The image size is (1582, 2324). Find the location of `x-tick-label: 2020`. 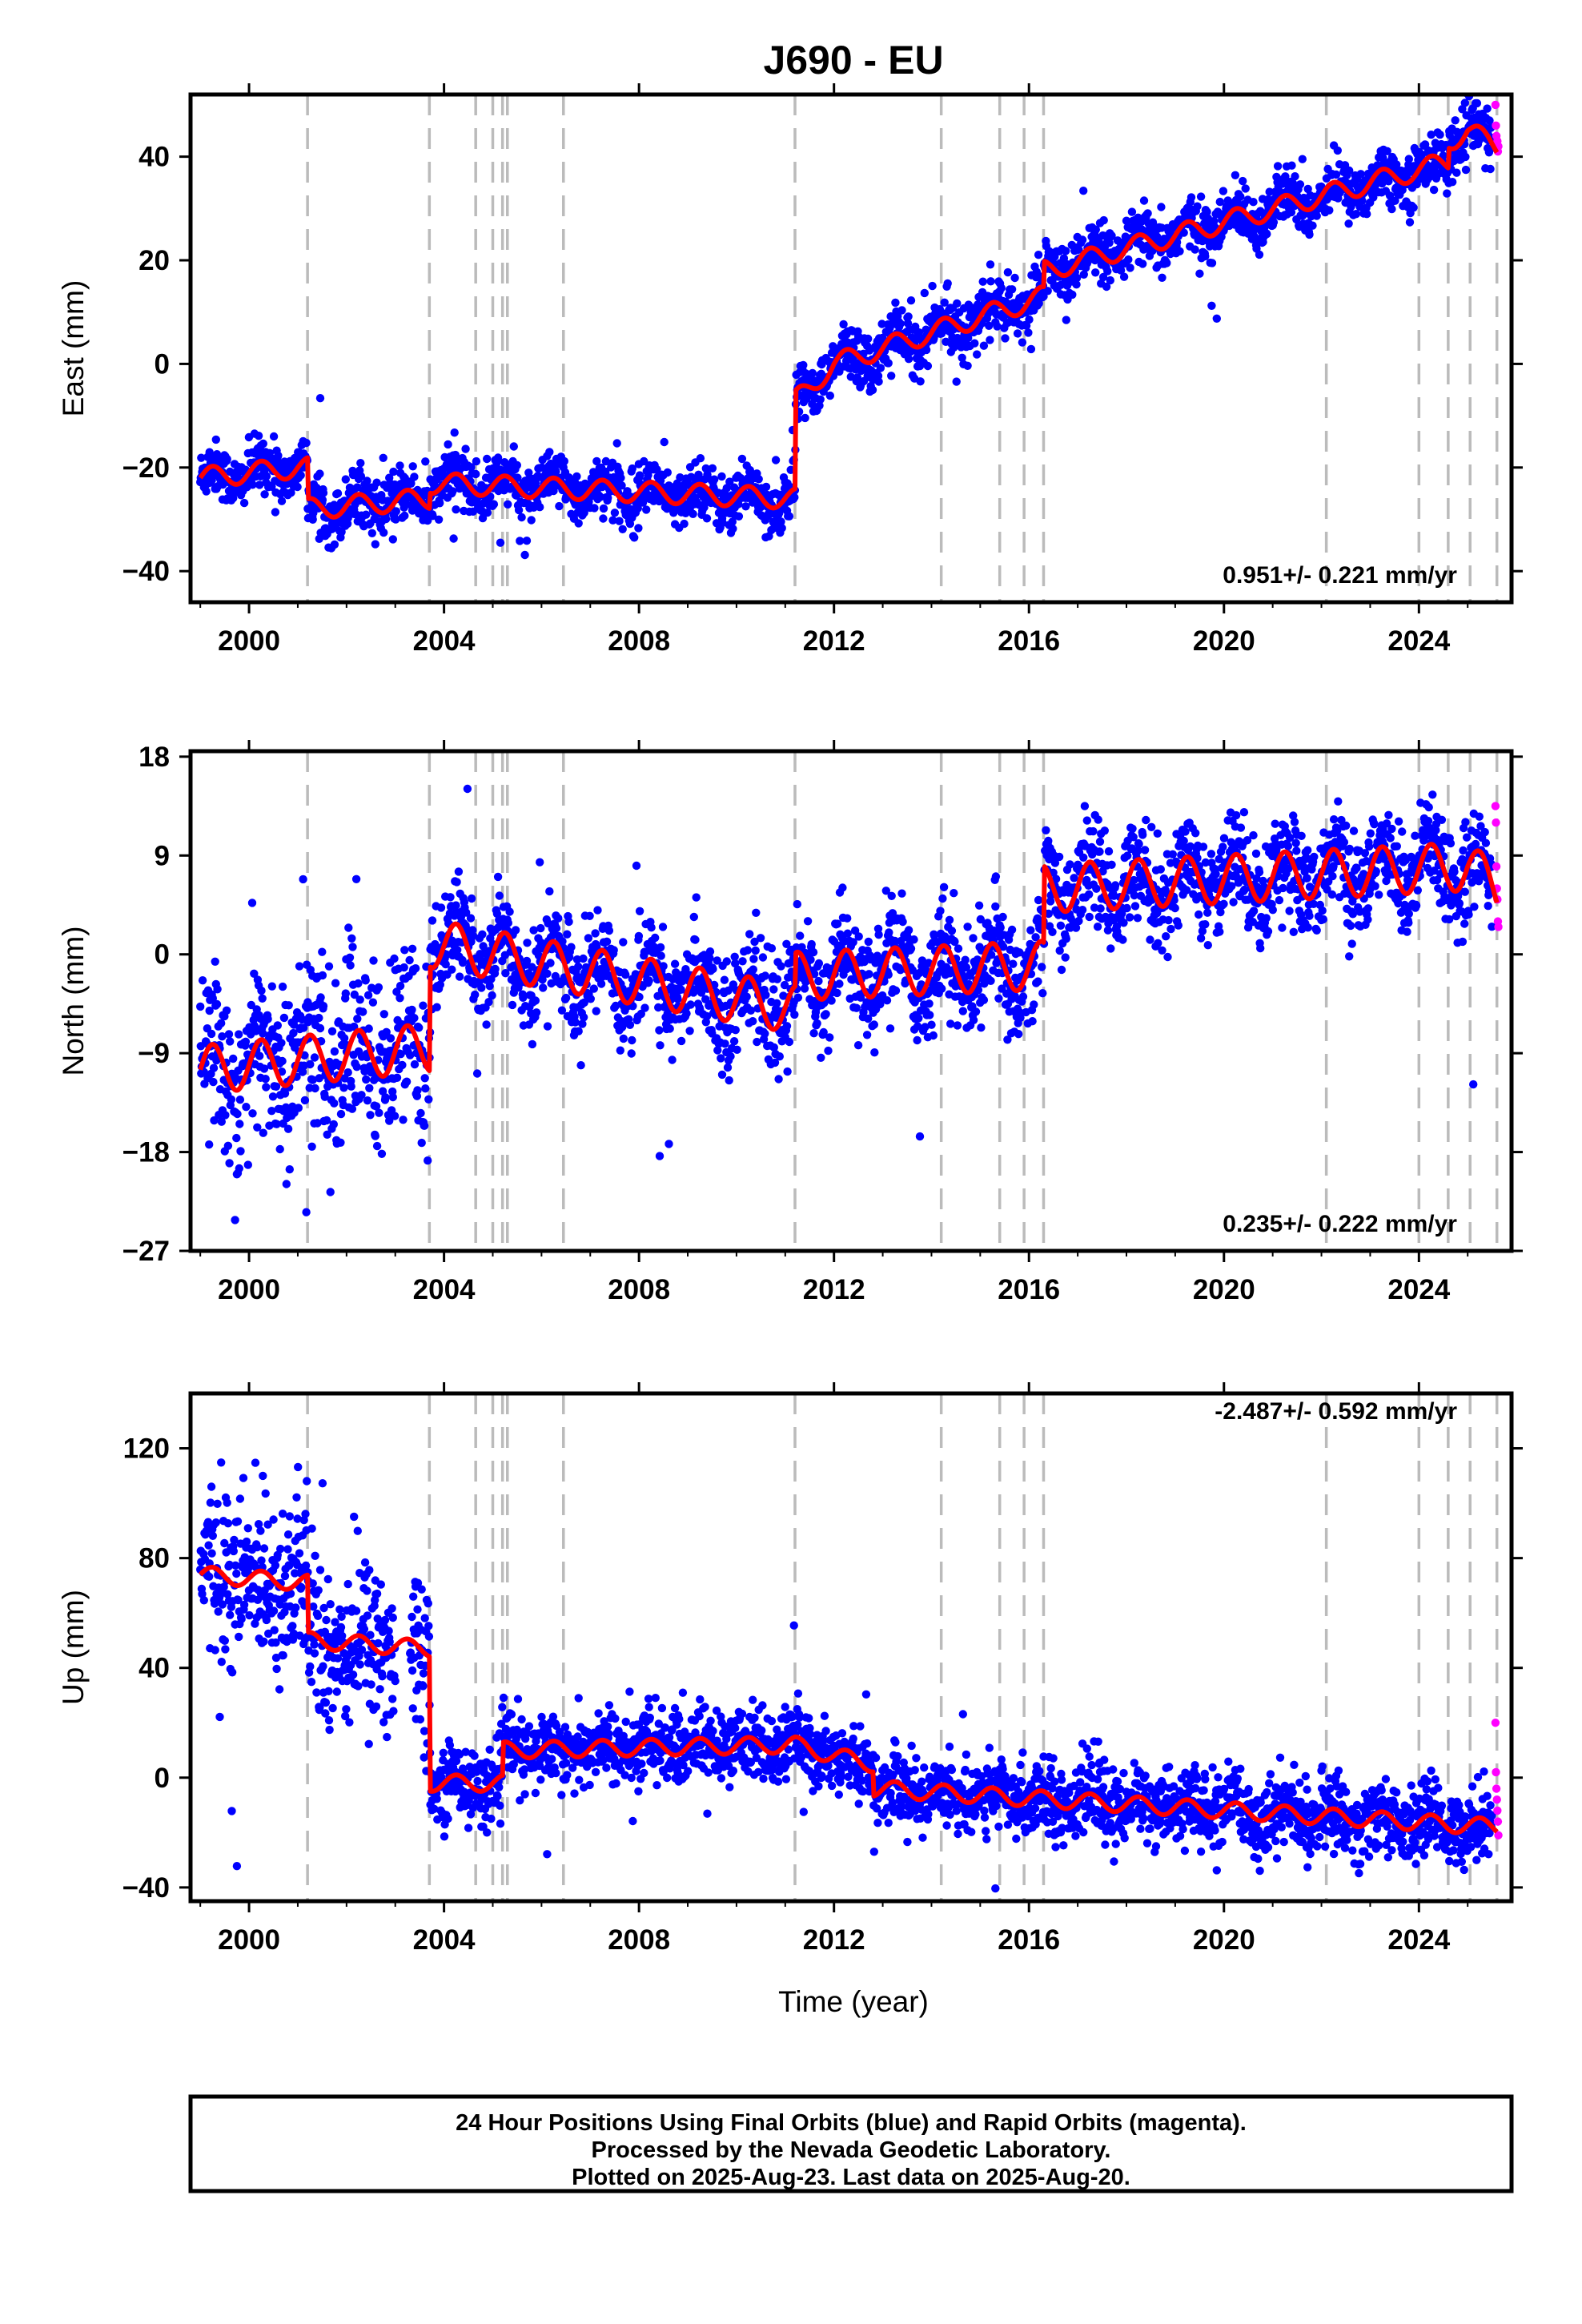

x-tick-label: 2020 is located at coordinates (1224, 641).